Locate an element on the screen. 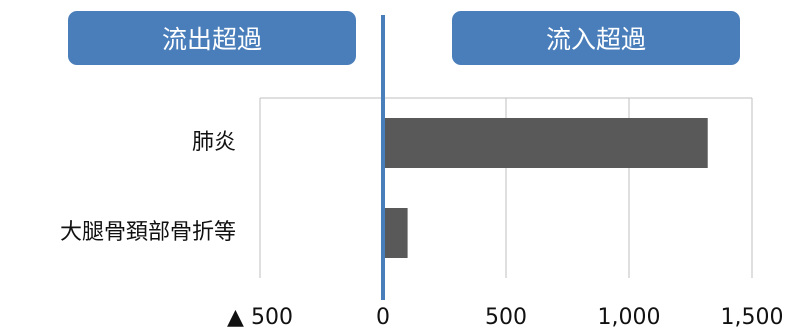 The width and height of the screenshot is (792, 334). outflow-excess-header: 流出超過 is located at coordinates (212, 38).